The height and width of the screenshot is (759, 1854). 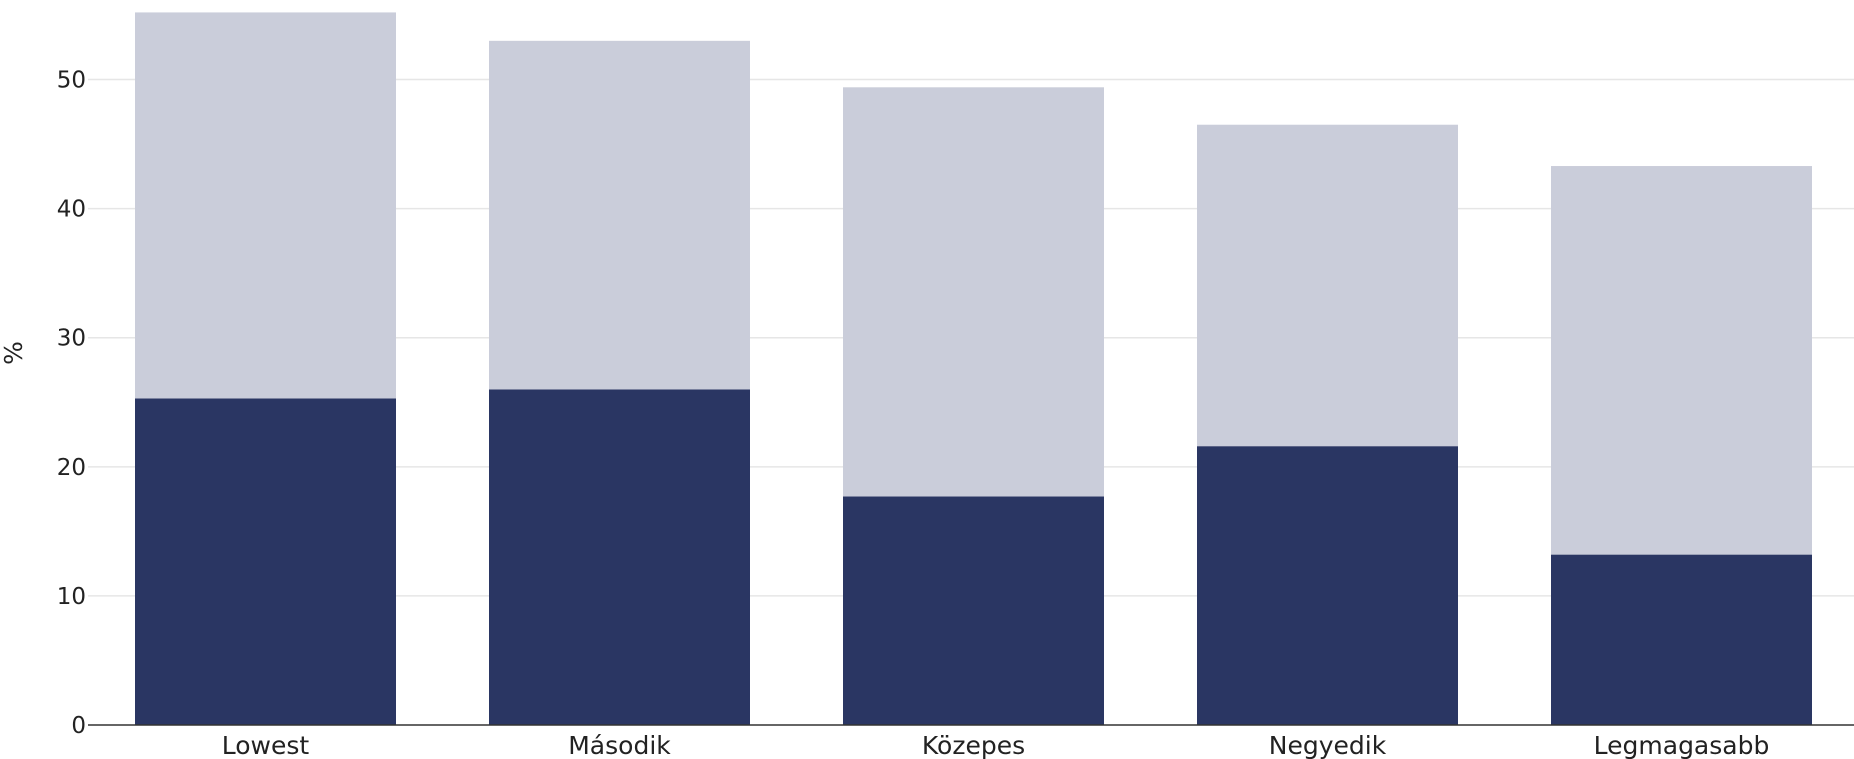 I want to click on y-tick-label: 40, so click(x=71, y=210).